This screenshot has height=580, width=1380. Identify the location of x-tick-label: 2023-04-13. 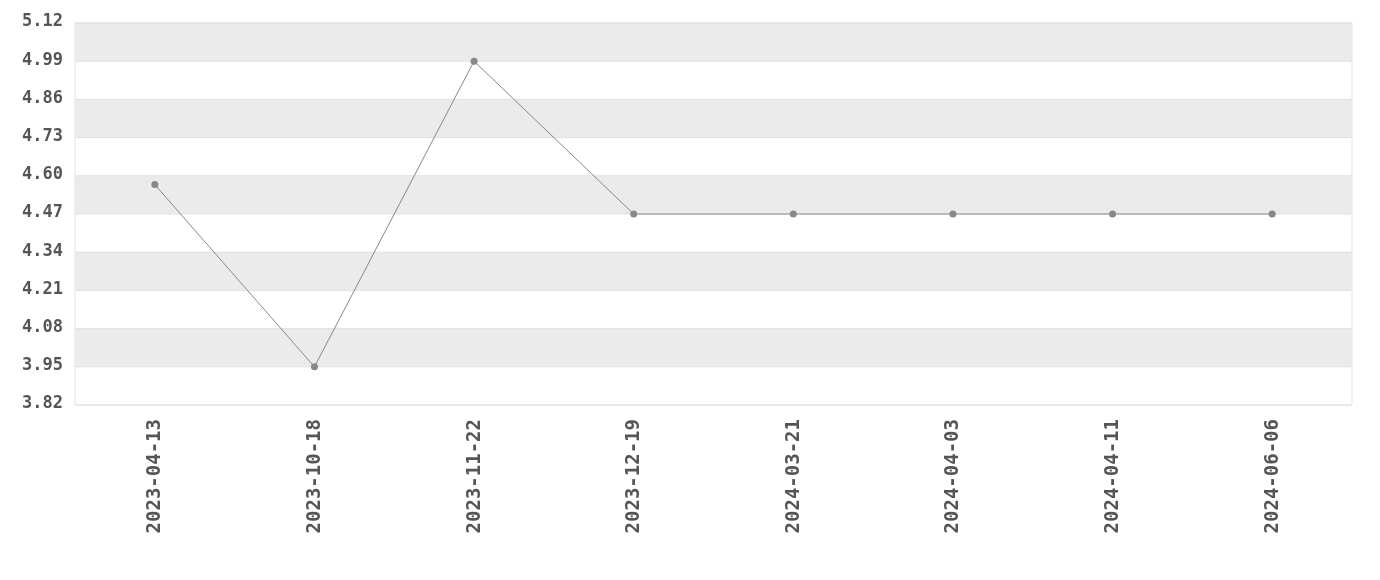
(153, 476).